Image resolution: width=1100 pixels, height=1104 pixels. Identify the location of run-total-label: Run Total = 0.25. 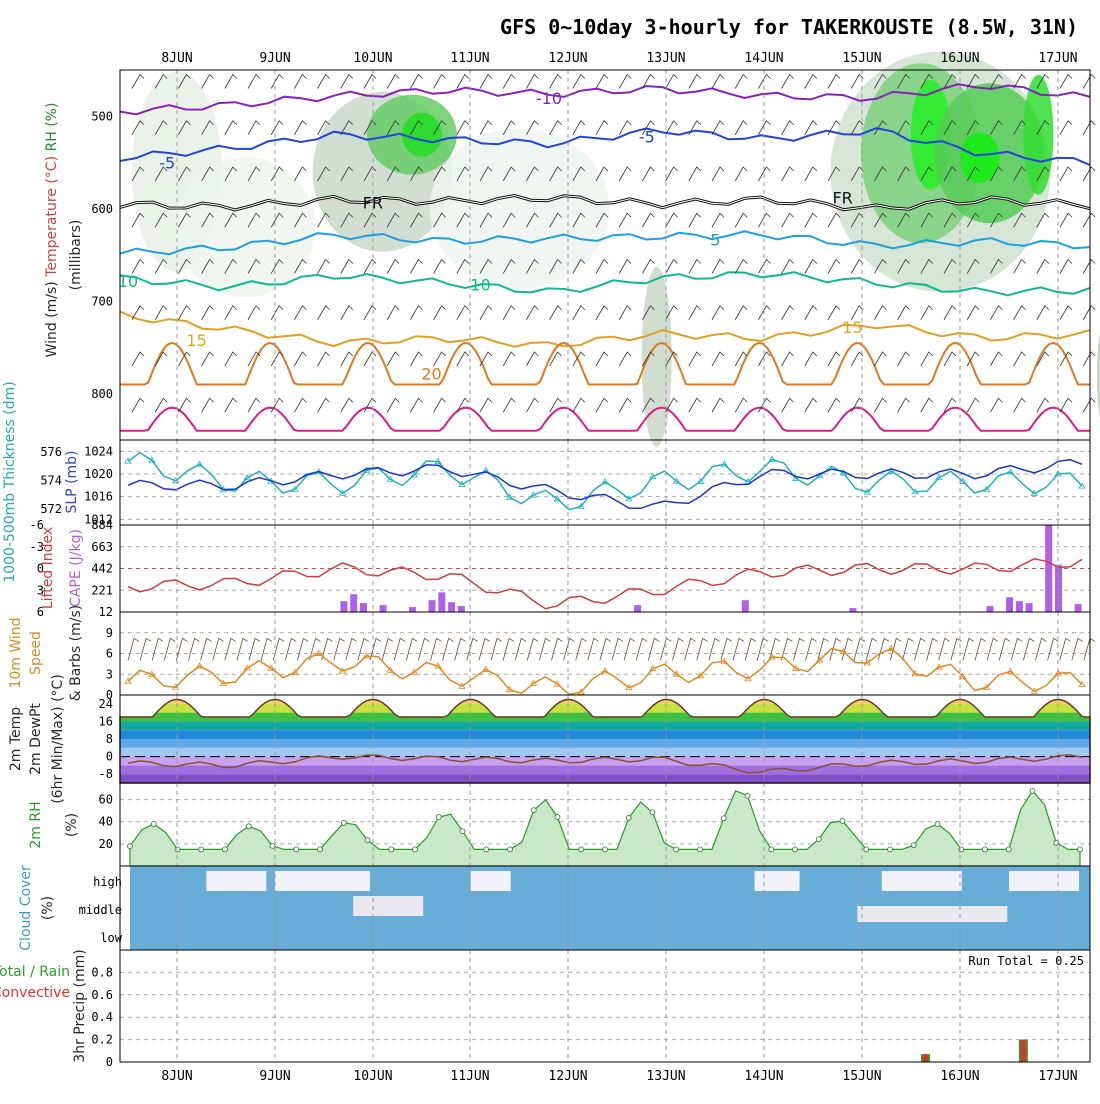
(1026, 961).